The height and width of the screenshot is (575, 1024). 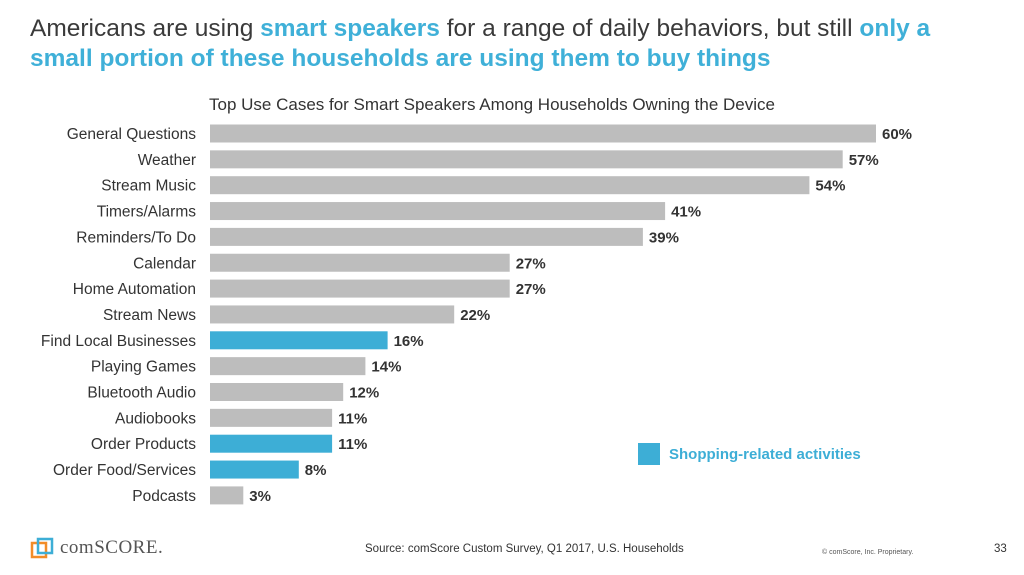 What do you see at coordinates (147, 212) in the screenshot?
I see `category-label-timers-alarms: Timers/Alarms` at bounding box center [147, 212].